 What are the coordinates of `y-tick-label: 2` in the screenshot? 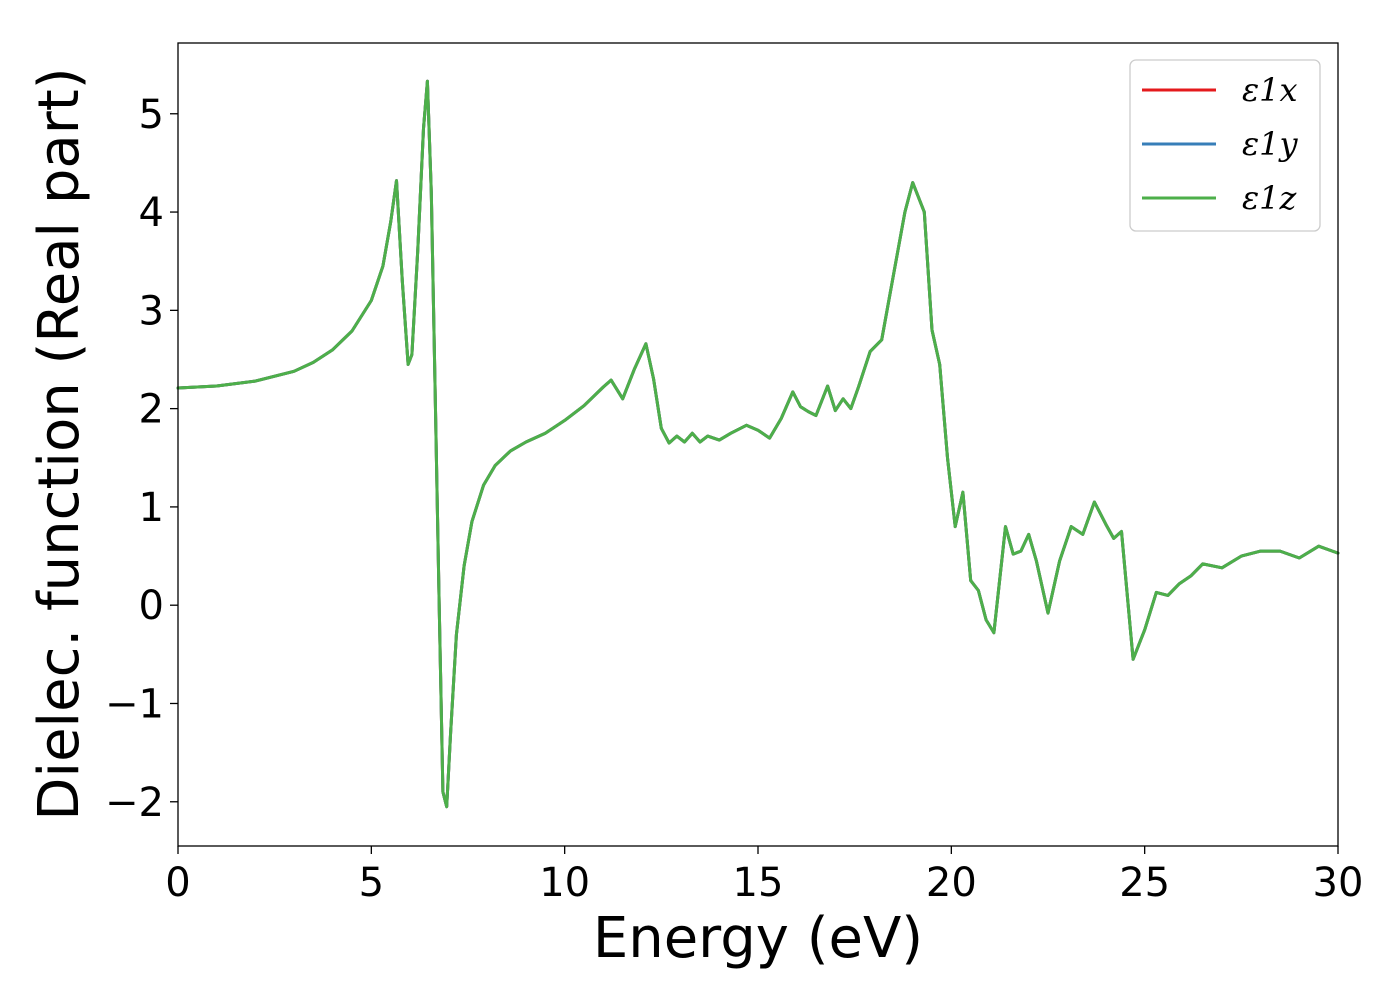 It's located at (151, 410).